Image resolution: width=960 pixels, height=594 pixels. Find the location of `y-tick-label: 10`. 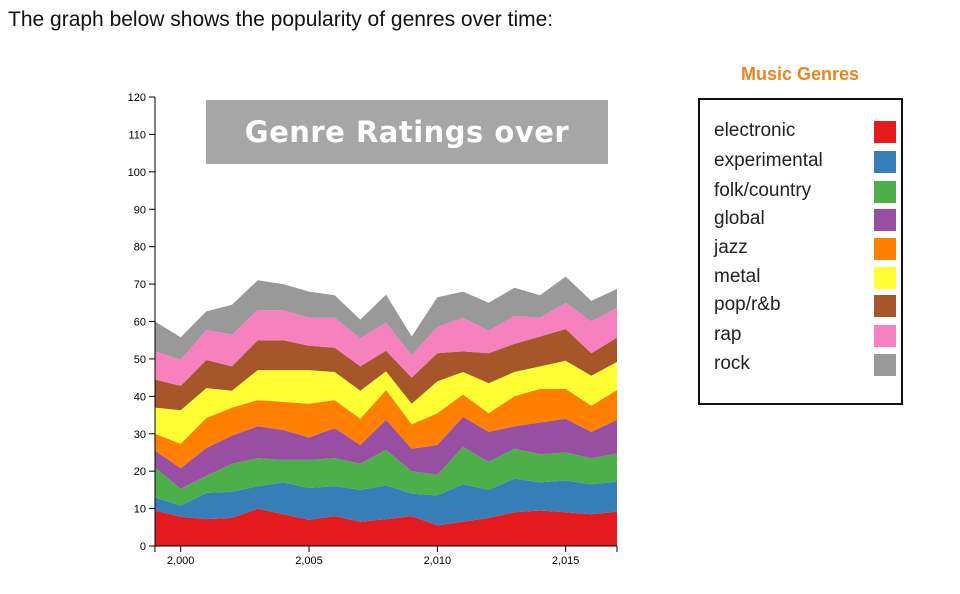

y-tick-label: 10 is located at coordinates (140, 510).